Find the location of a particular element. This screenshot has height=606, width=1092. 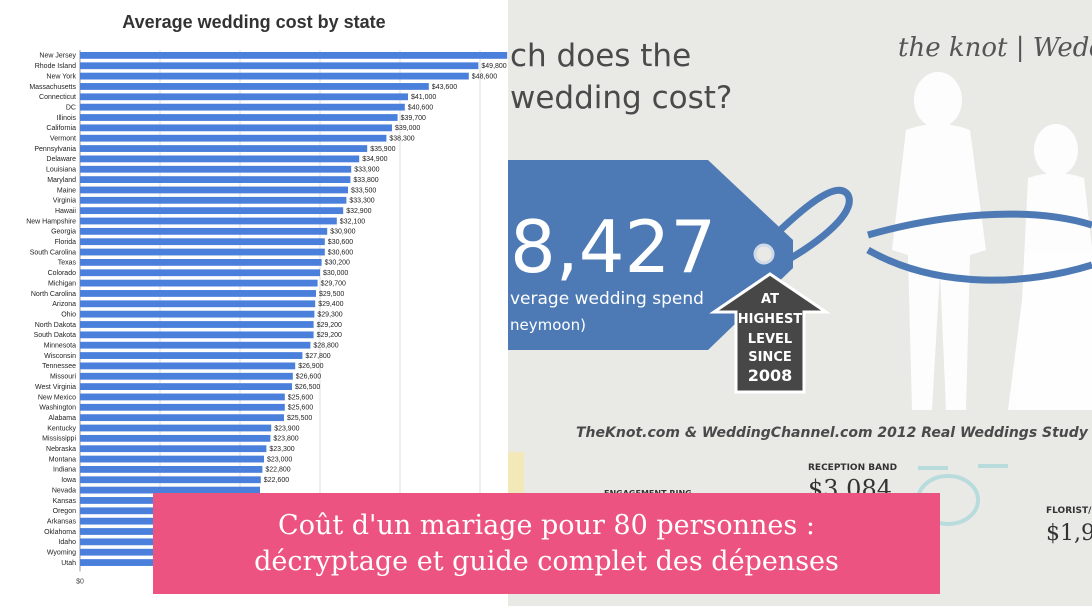

data-label: $23,000 is located at coordinates (279, 459).